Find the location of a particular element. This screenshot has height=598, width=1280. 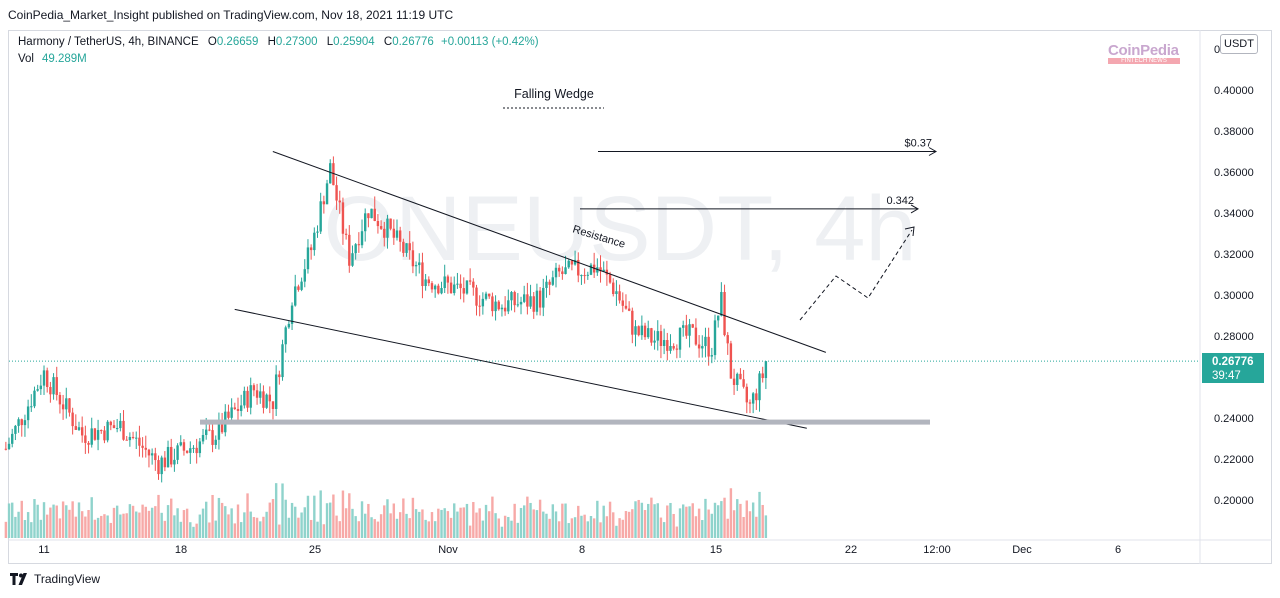

footer-brand: TradingView is located at coordinates (55, 579).